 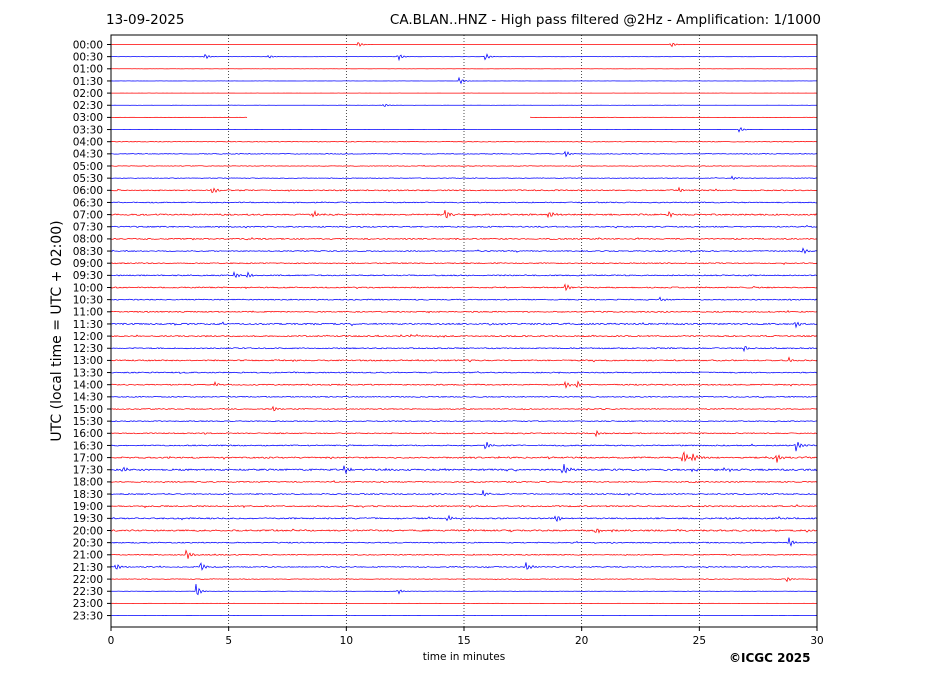 What do you see at coordinates (88, 203) in the screenshot?
I see `y-tick-label: 06:30` at bounding box center [88, 203].